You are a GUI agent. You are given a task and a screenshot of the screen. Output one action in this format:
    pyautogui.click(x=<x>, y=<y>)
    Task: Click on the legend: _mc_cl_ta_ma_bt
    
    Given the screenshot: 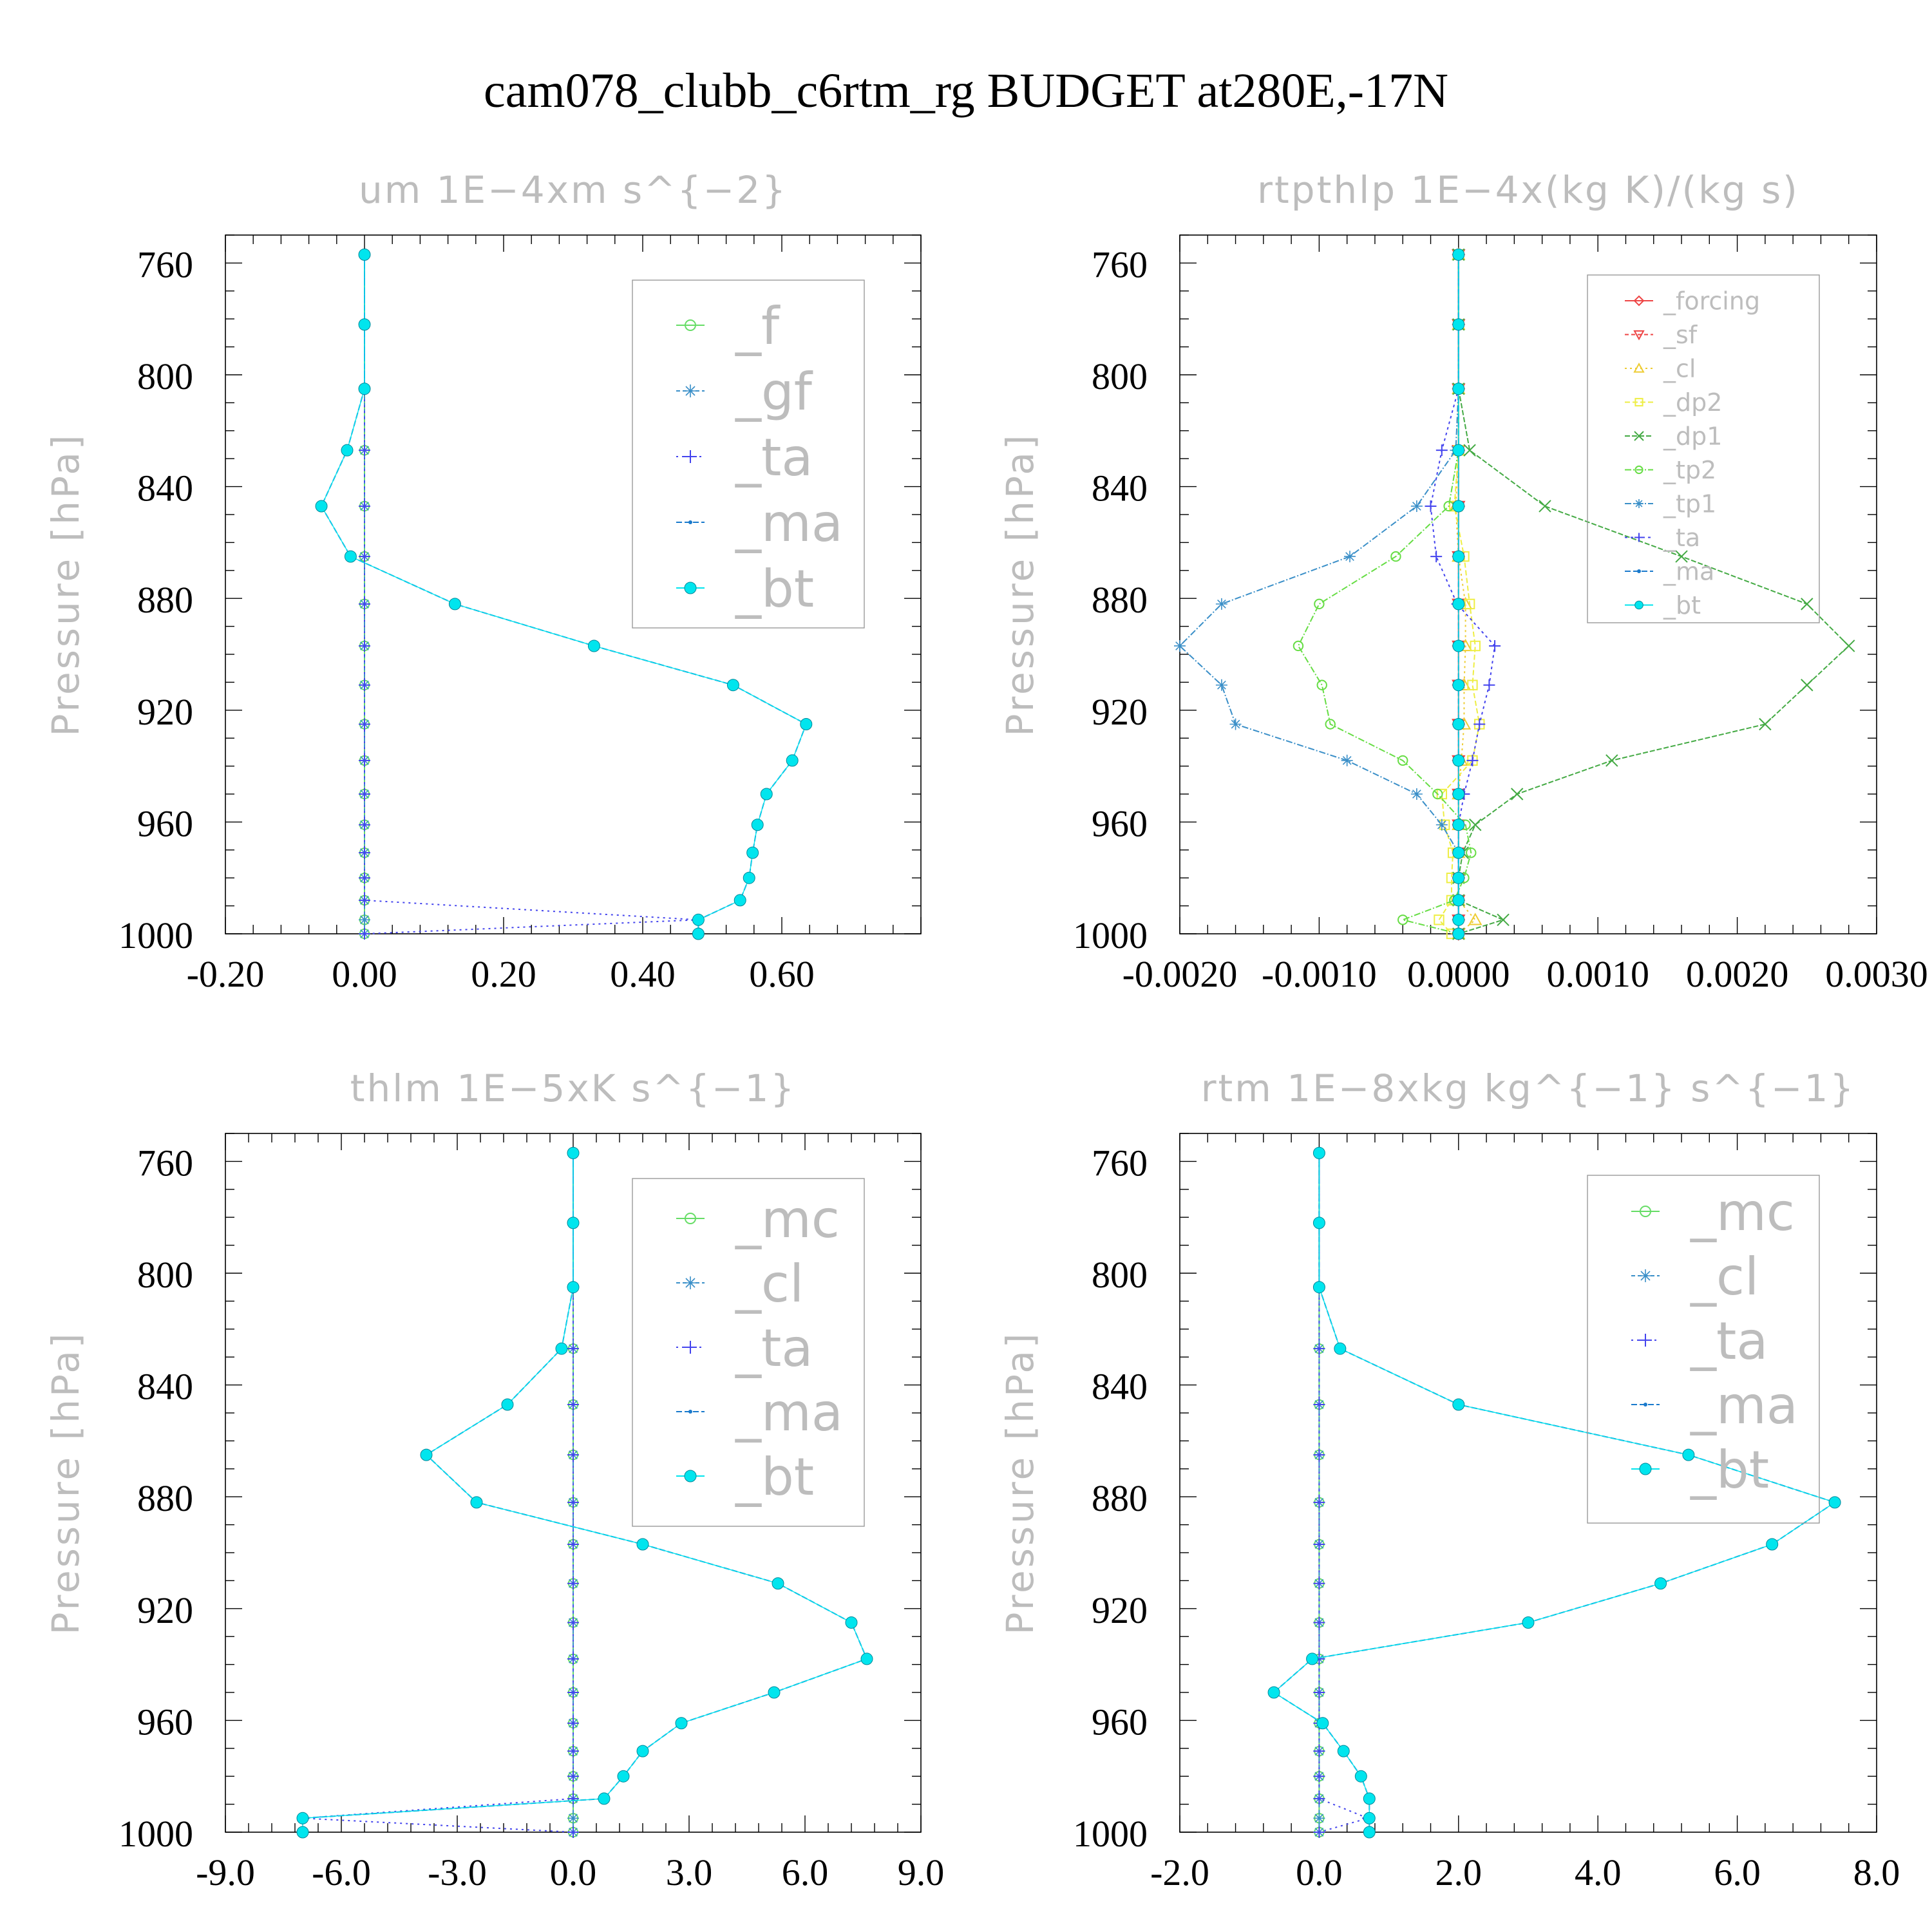 What is the action you would take?
    pyautogui.click(x=749, y=1352)
    